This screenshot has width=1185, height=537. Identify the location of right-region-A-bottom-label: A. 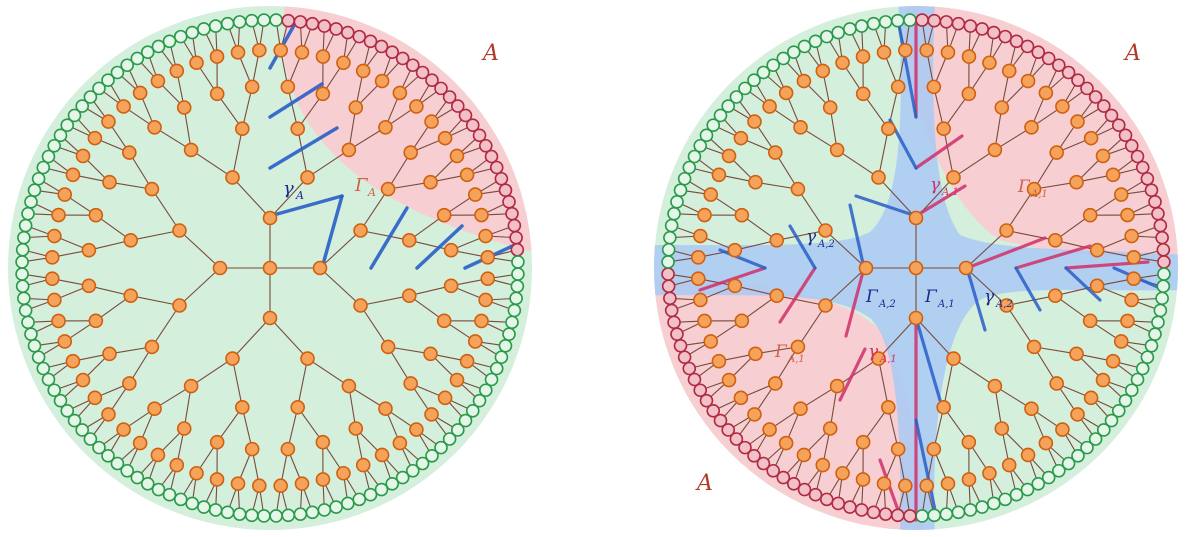
(704, 483).